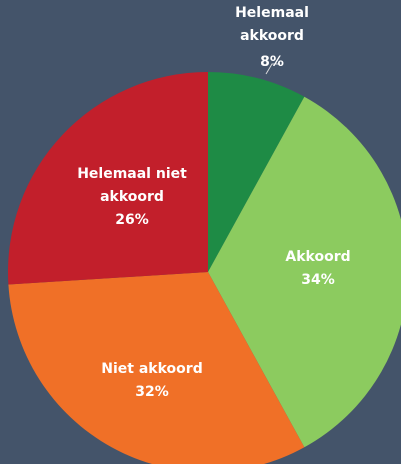 This screenshot has width=401, height=464. I want to click on data-label: Niet akkoord 32%, so click(152, 381).